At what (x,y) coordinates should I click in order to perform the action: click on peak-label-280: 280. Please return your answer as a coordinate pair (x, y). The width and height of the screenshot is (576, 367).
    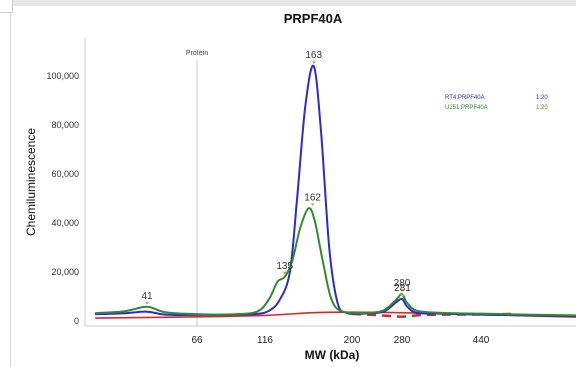
    Looking at the image, I should click on (402, 283).